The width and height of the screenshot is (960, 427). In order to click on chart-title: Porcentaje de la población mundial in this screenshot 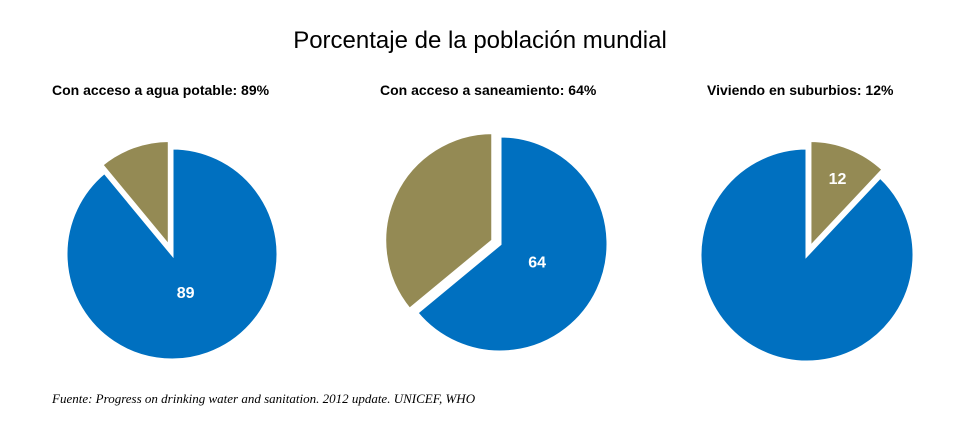, I will do `click(480, 40)`.